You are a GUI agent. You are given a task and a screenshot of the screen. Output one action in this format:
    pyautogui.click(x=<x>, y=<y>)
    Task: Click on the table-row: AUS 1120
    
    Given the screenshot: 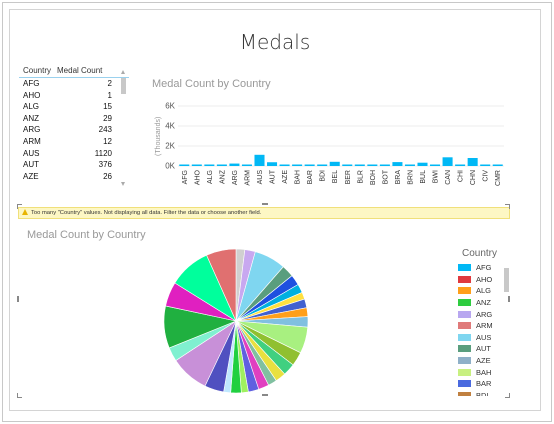 What is the action you would take?
    pyautogui.click(x=74, y=154)
    